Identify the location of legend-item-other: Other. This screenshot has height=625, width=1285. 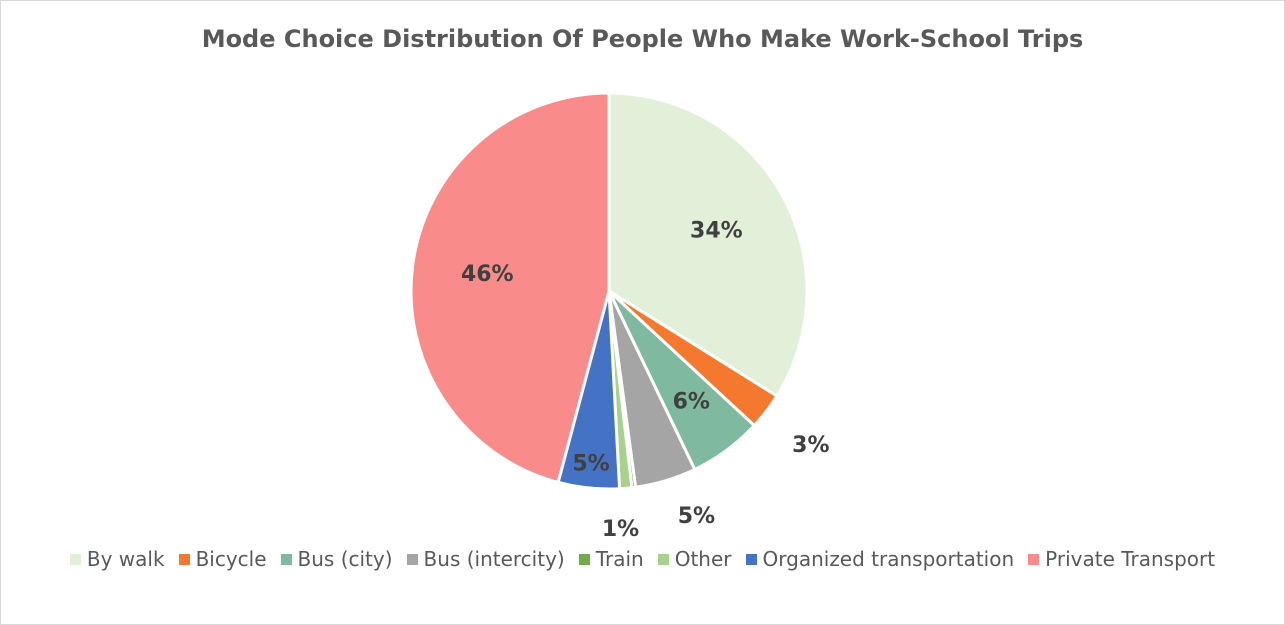
(694, 559).